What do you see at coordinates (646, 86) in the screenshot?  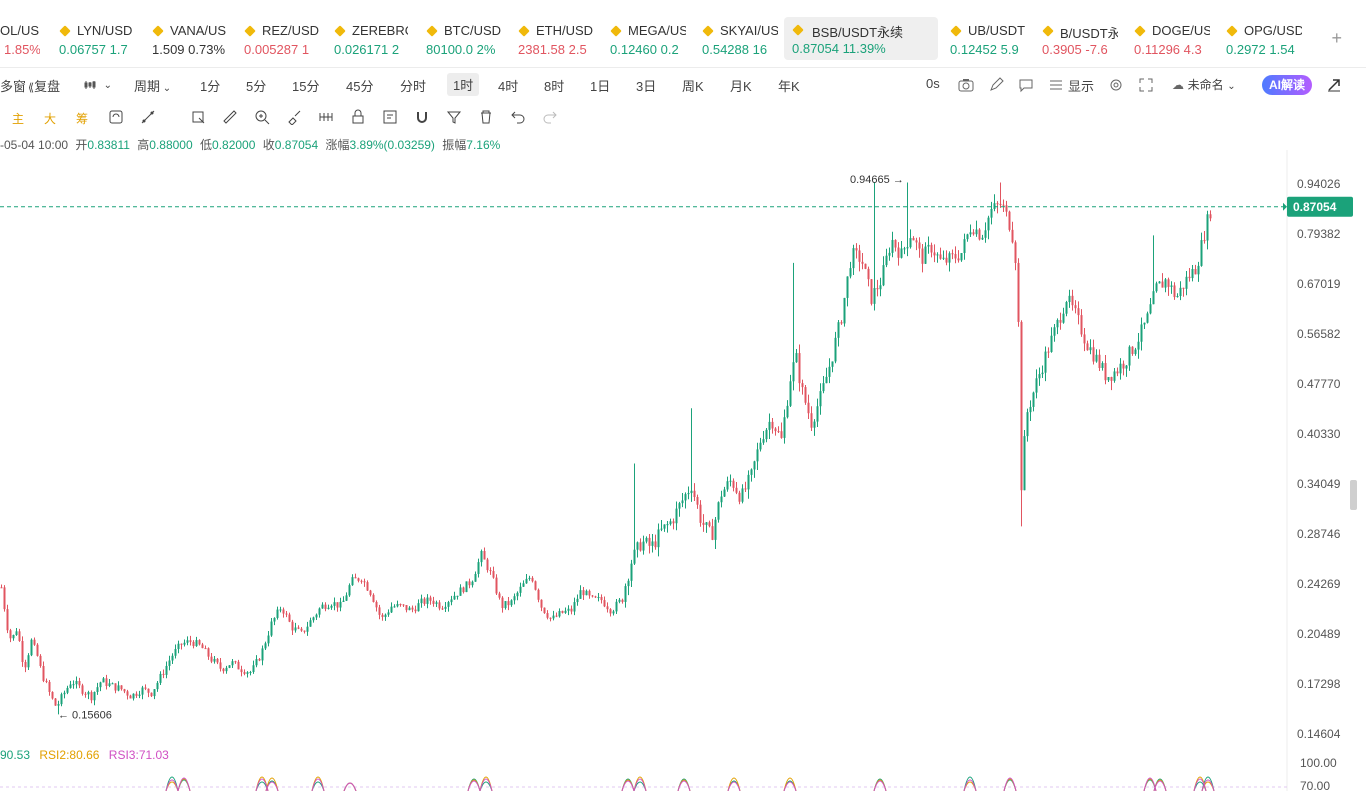 I see `interval-tab: 3日` at bounding box center [646, 86].